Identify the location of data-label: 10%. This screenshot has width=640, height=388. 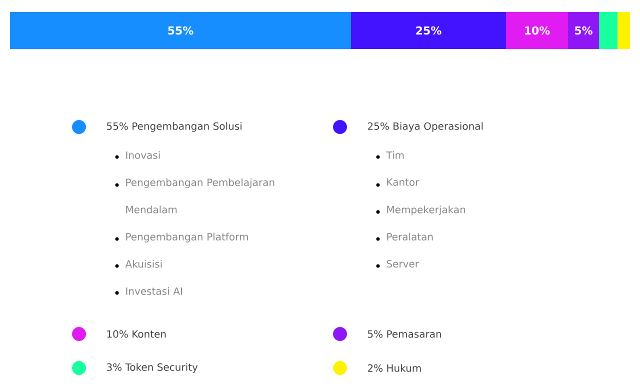
(537, 30).